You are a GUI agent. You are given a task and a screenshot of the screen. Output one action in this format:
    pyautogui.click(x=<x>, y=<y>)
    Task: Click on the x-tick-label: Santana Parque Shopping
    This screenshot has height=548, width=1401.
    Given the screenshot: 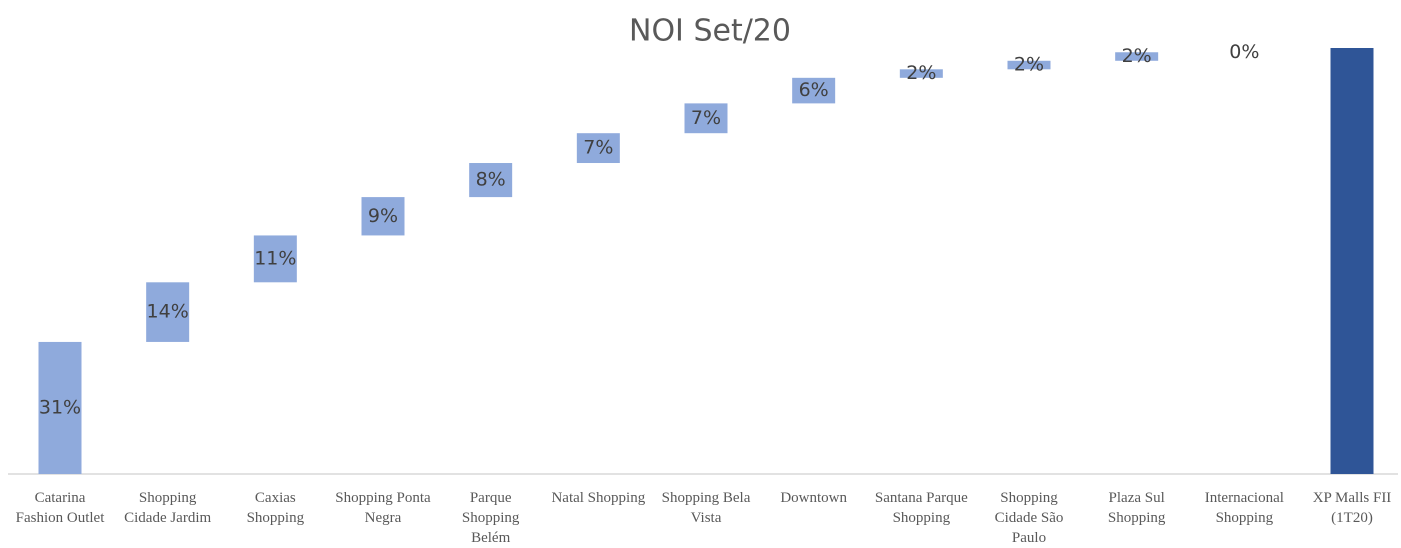 What is the action you would take?
    pyautogui.click(x=921, y=508)
    